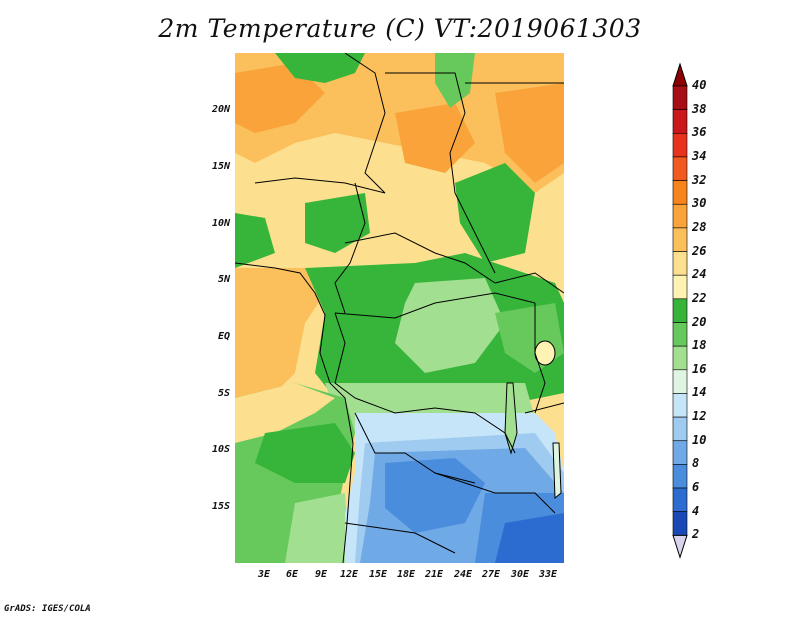  I want to click on lat-label-5n: 5N, so click(223, 279).